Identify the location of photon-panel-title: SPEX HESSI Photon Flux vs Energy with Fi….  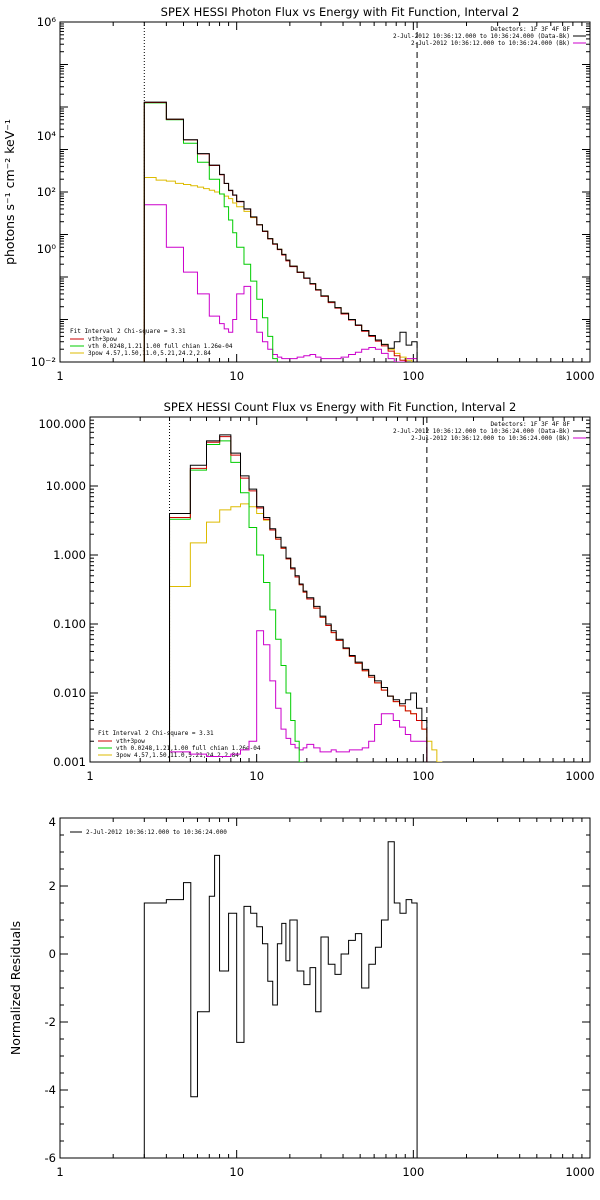
(340, 12).